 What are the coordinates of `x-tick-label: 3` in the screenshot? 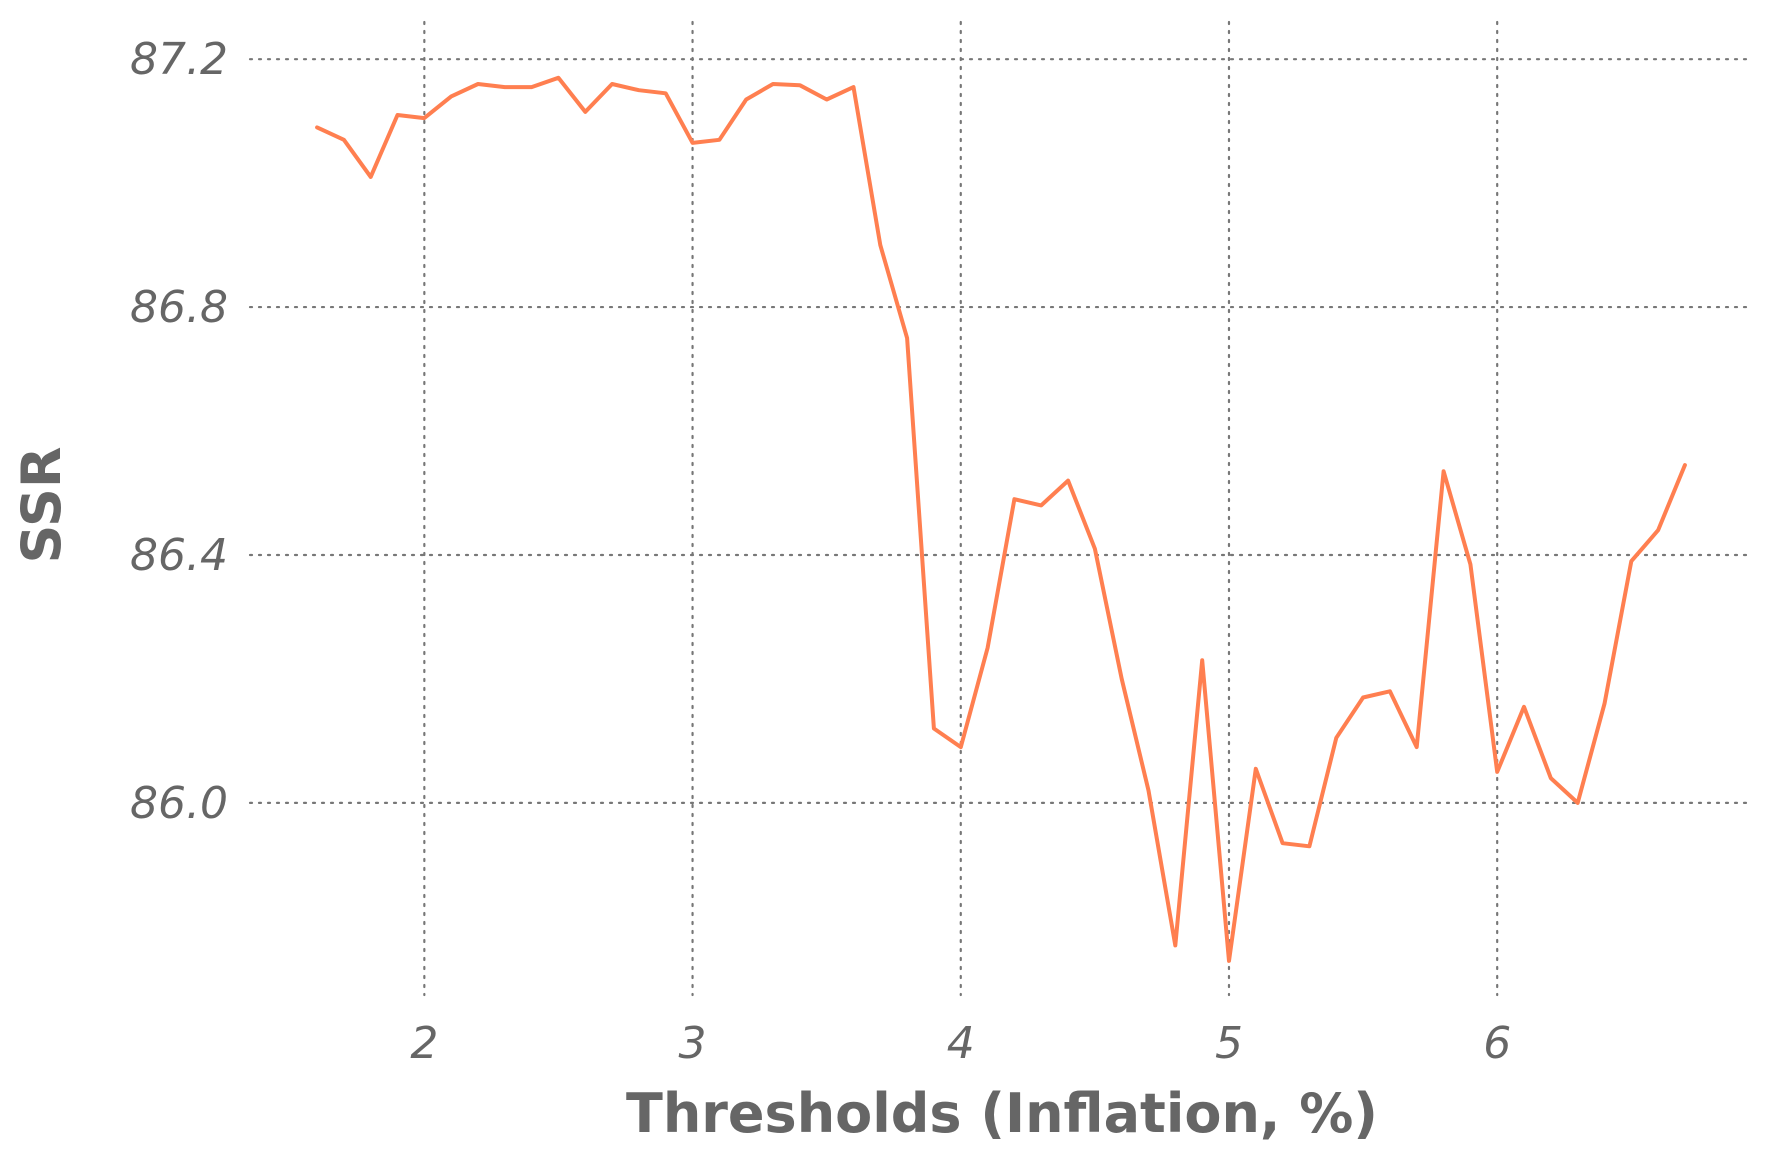 It's located at (693, 1043).